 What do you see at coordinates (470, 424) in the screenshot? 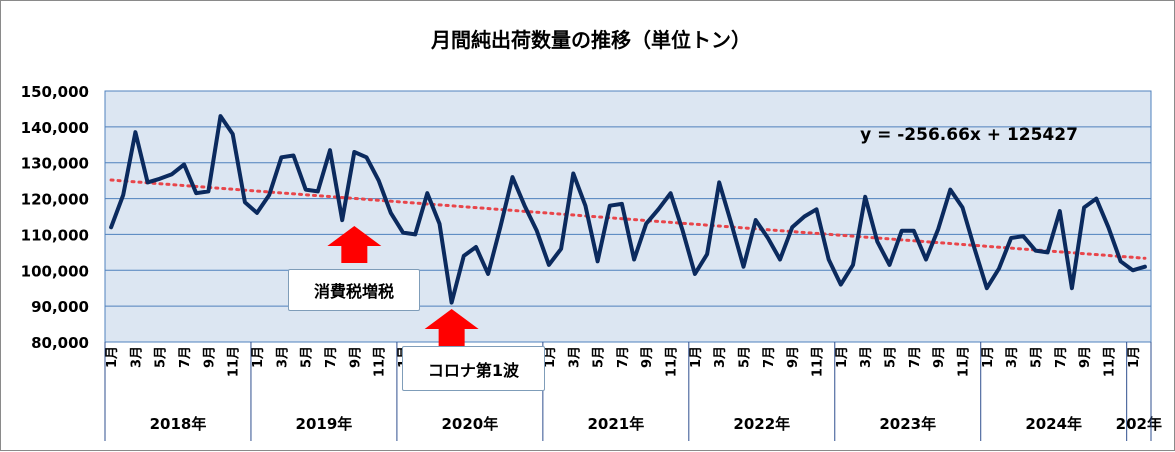
I see `year-label: 2020年` at bounding box center [470, 424].